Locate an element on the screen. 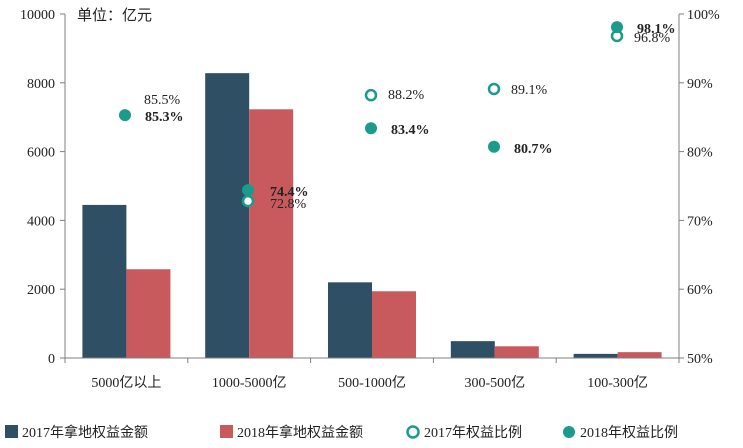 The image size is (743, 448). y-left-tick-label: 0 is located at coordinates (51, 359).